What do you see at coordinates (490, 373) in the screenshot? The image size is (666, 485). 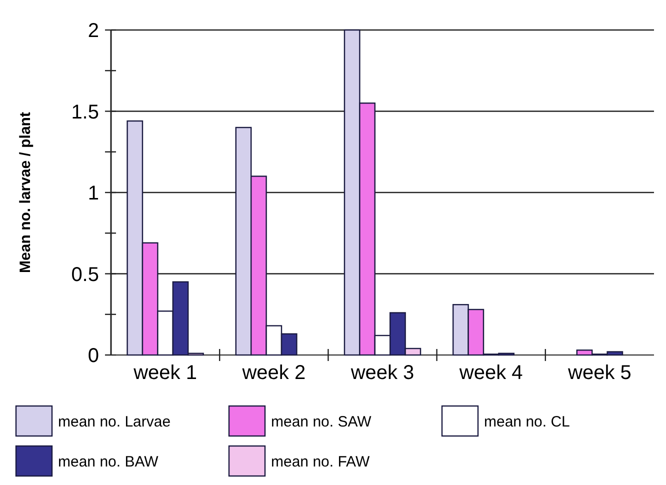 I see `x-tick-label: week 4` at bounding box center [490, 373].